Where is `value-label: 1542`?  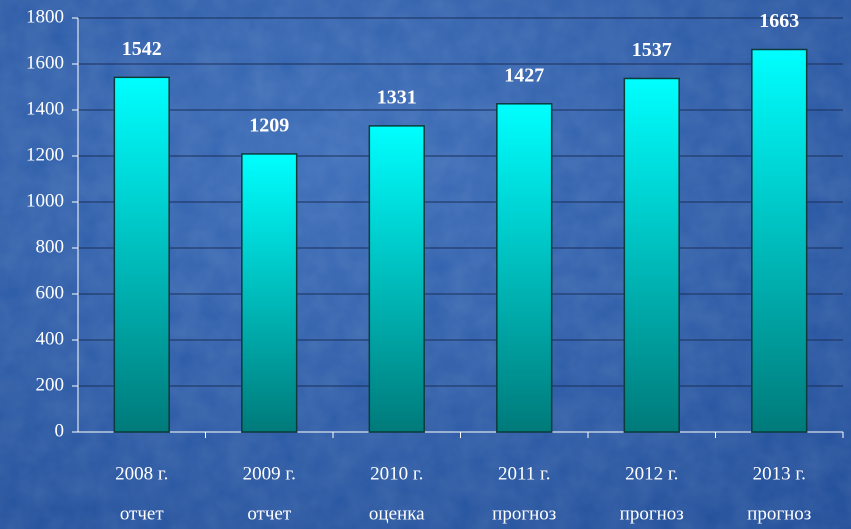 value-label: 1542 is located at coordinates (142, 49).